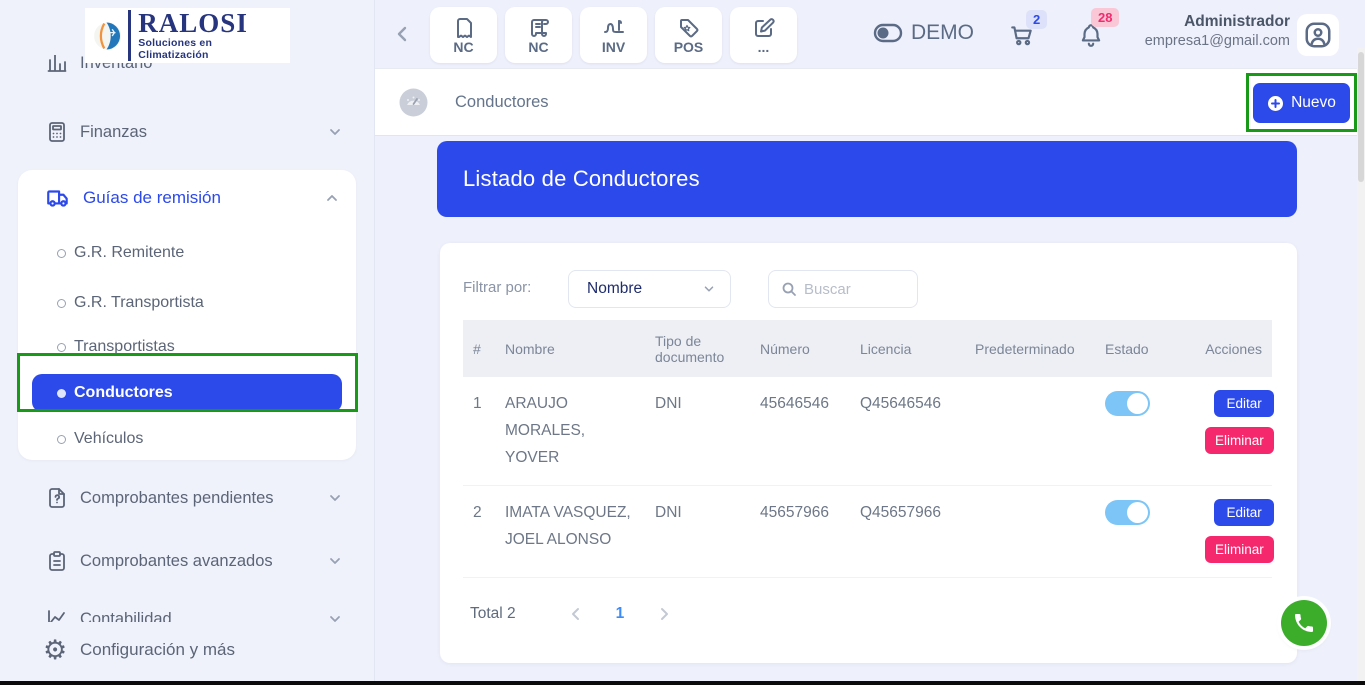  What do you see at coordinates (901, 403) in the screenshot?
I see `license: Q45646546` at bounding box center [901, 403].